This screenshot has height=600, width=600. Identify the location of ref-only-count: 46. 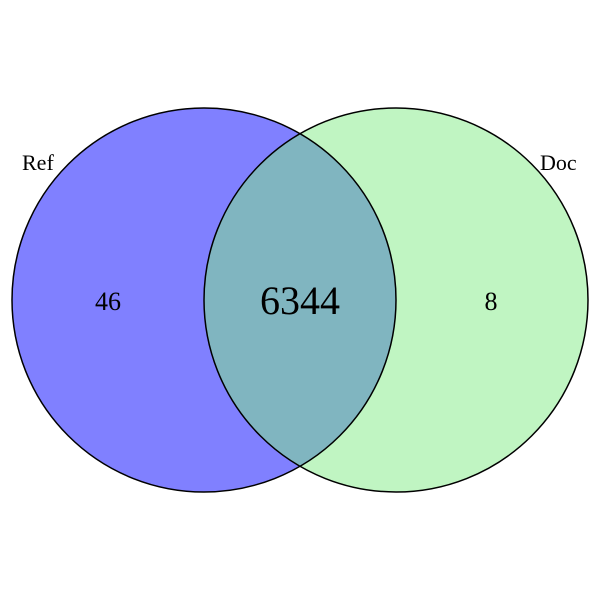
(108, 301).